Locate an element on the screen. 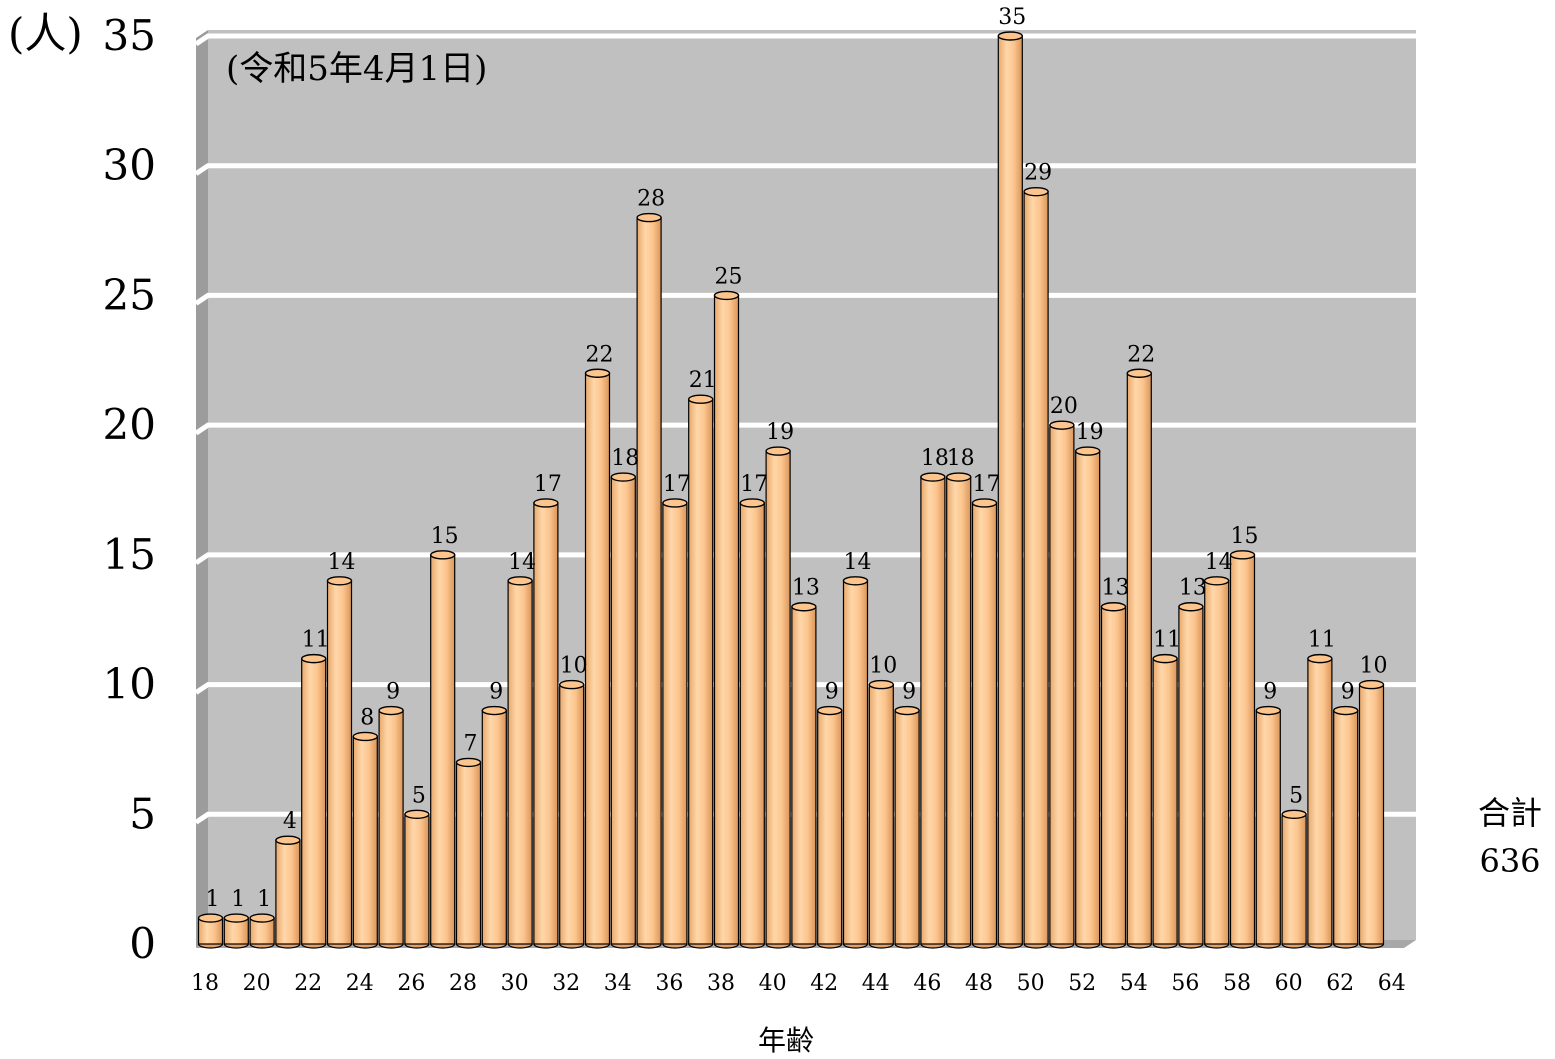  x-tick-label: 46 is located at coordinates (927, 983).